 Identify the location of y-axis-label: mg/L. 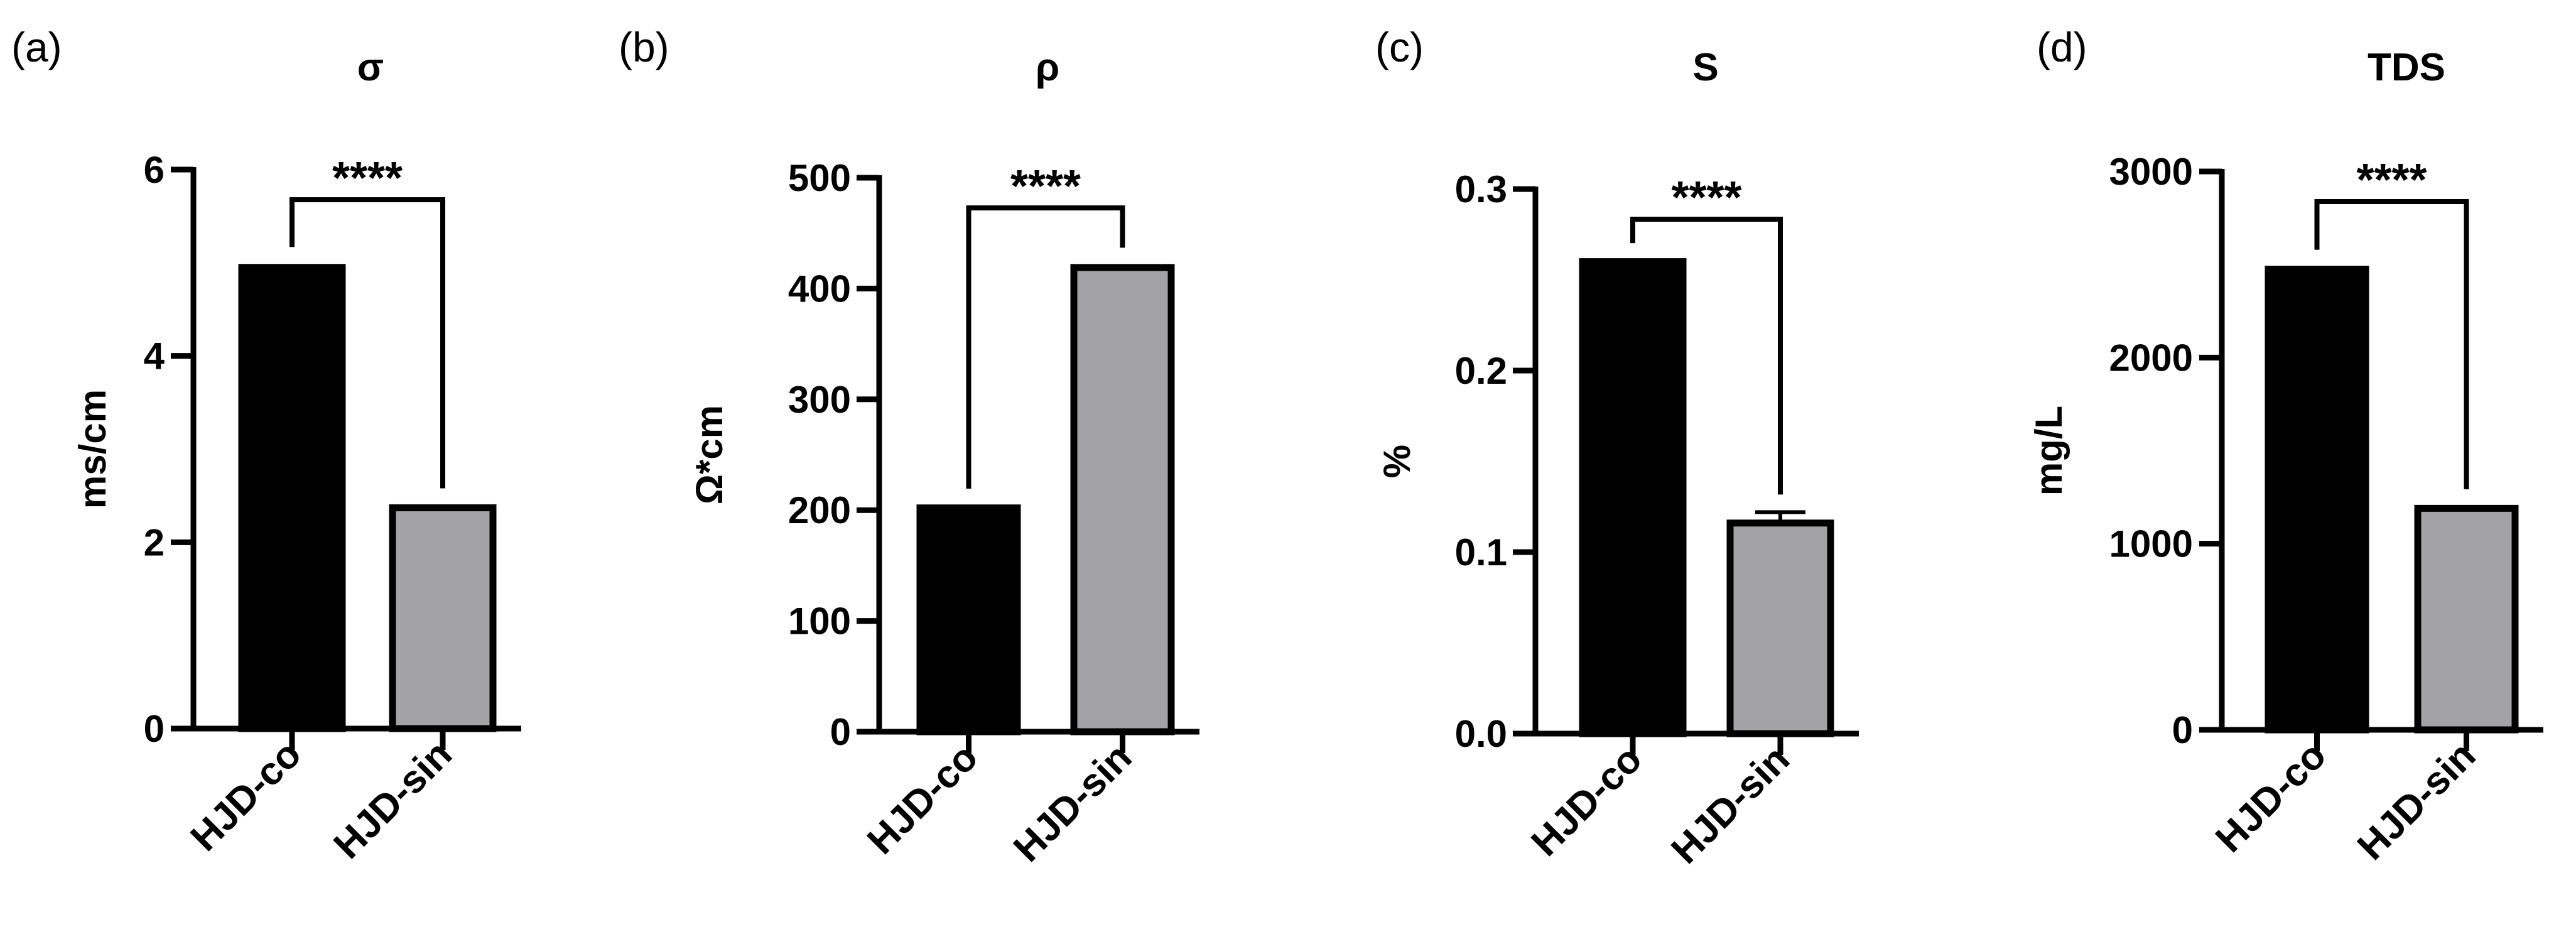
(2049, 451).